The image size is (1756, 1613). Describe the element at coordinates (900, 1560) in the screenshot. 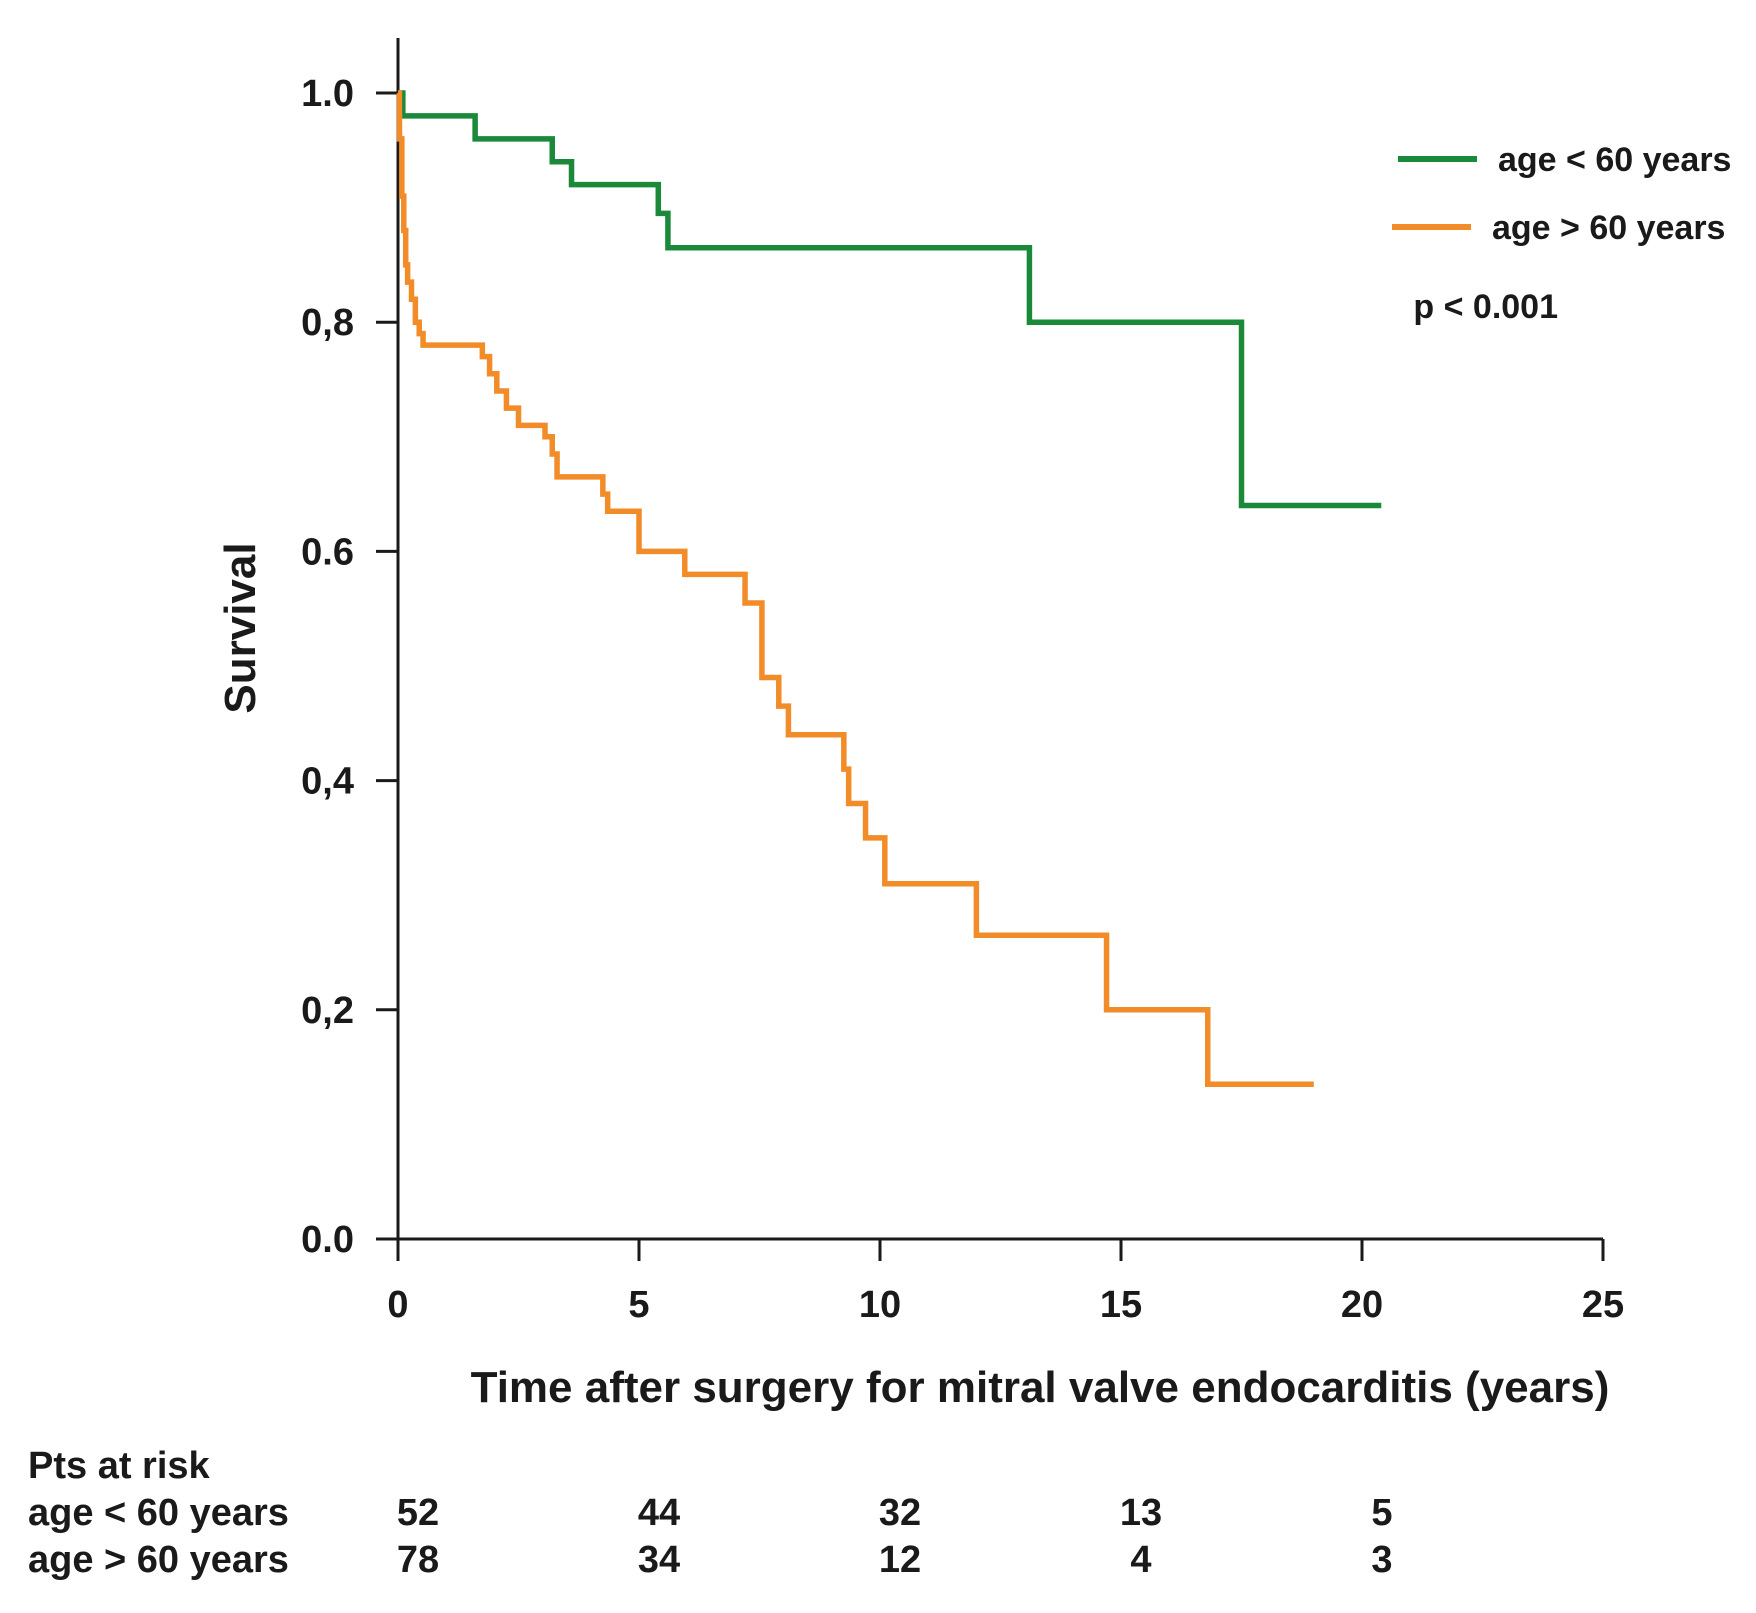

I see `risk-value-age-over-60: 12` at that location.